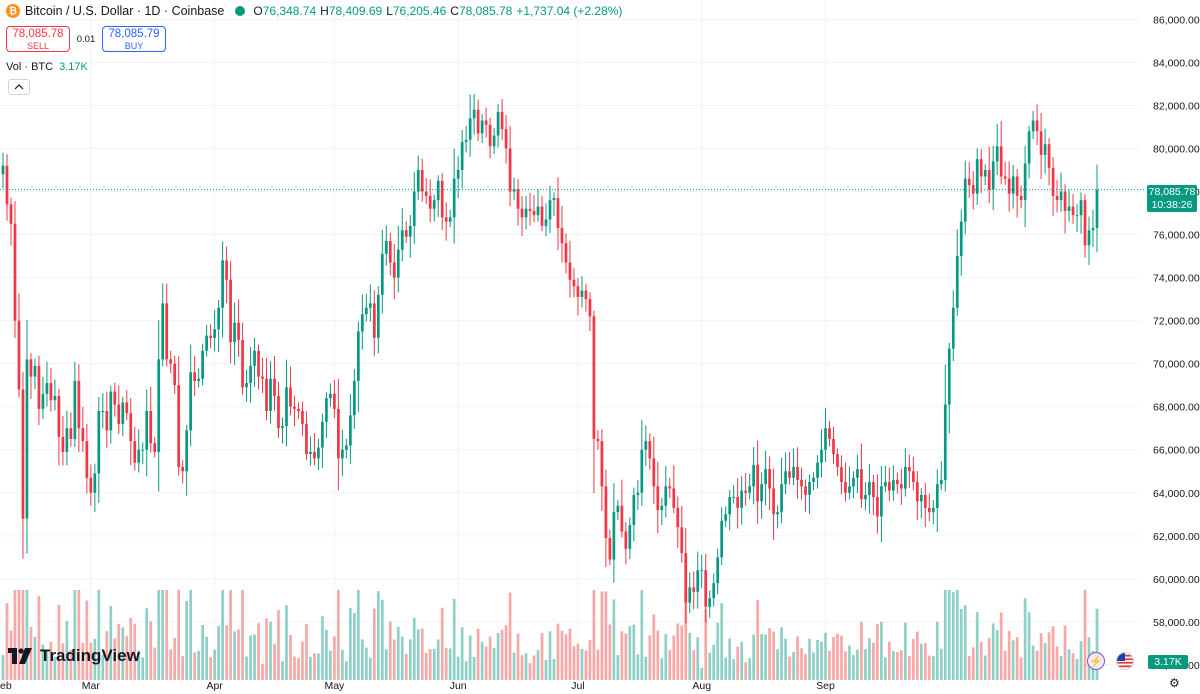 The width and height of the screenshot is (1200, 694). What do you see at coordinates (1174, 683) in the screenshot?
I see `gear-icon: ⚙` at bounding box center [1174, 683].